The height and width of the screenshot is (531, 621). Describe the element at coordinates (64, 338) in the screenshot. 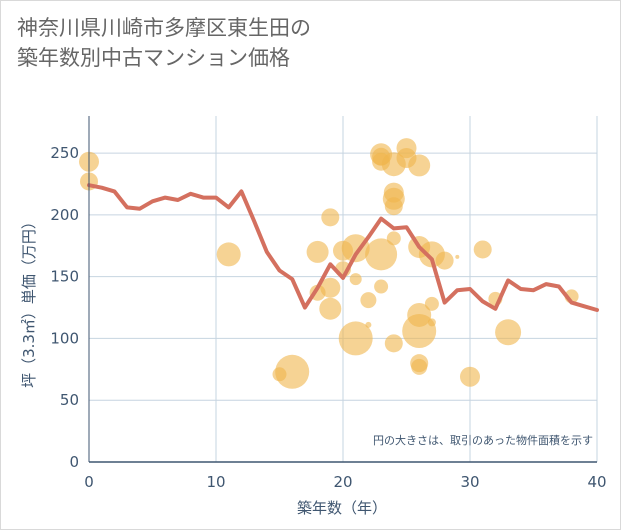

I see `y-tick-label: 100` at that location.